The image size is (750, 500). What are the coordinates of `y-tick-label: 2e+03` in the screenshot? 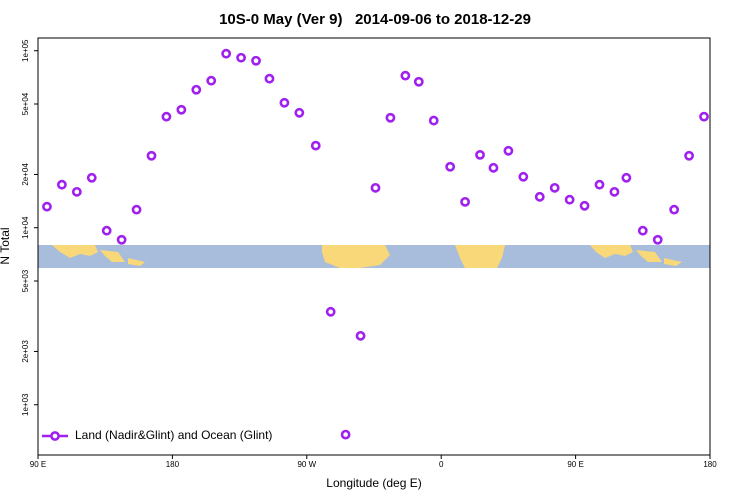 It's located at (25, 351).